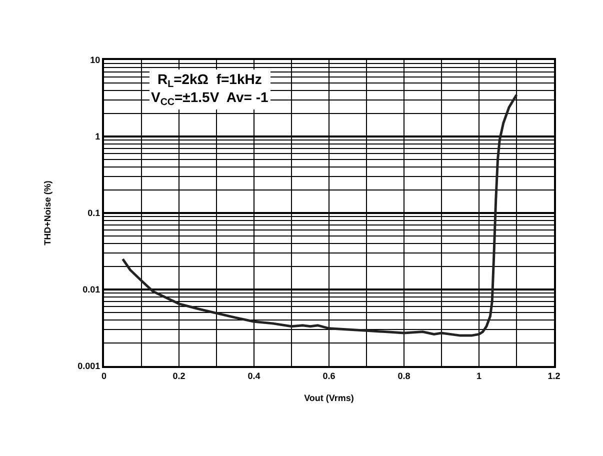  What do you see at coordinates (95, 60) in the screenshot?
I see `y-tick-label: 10` at bounding box center [95, 60].